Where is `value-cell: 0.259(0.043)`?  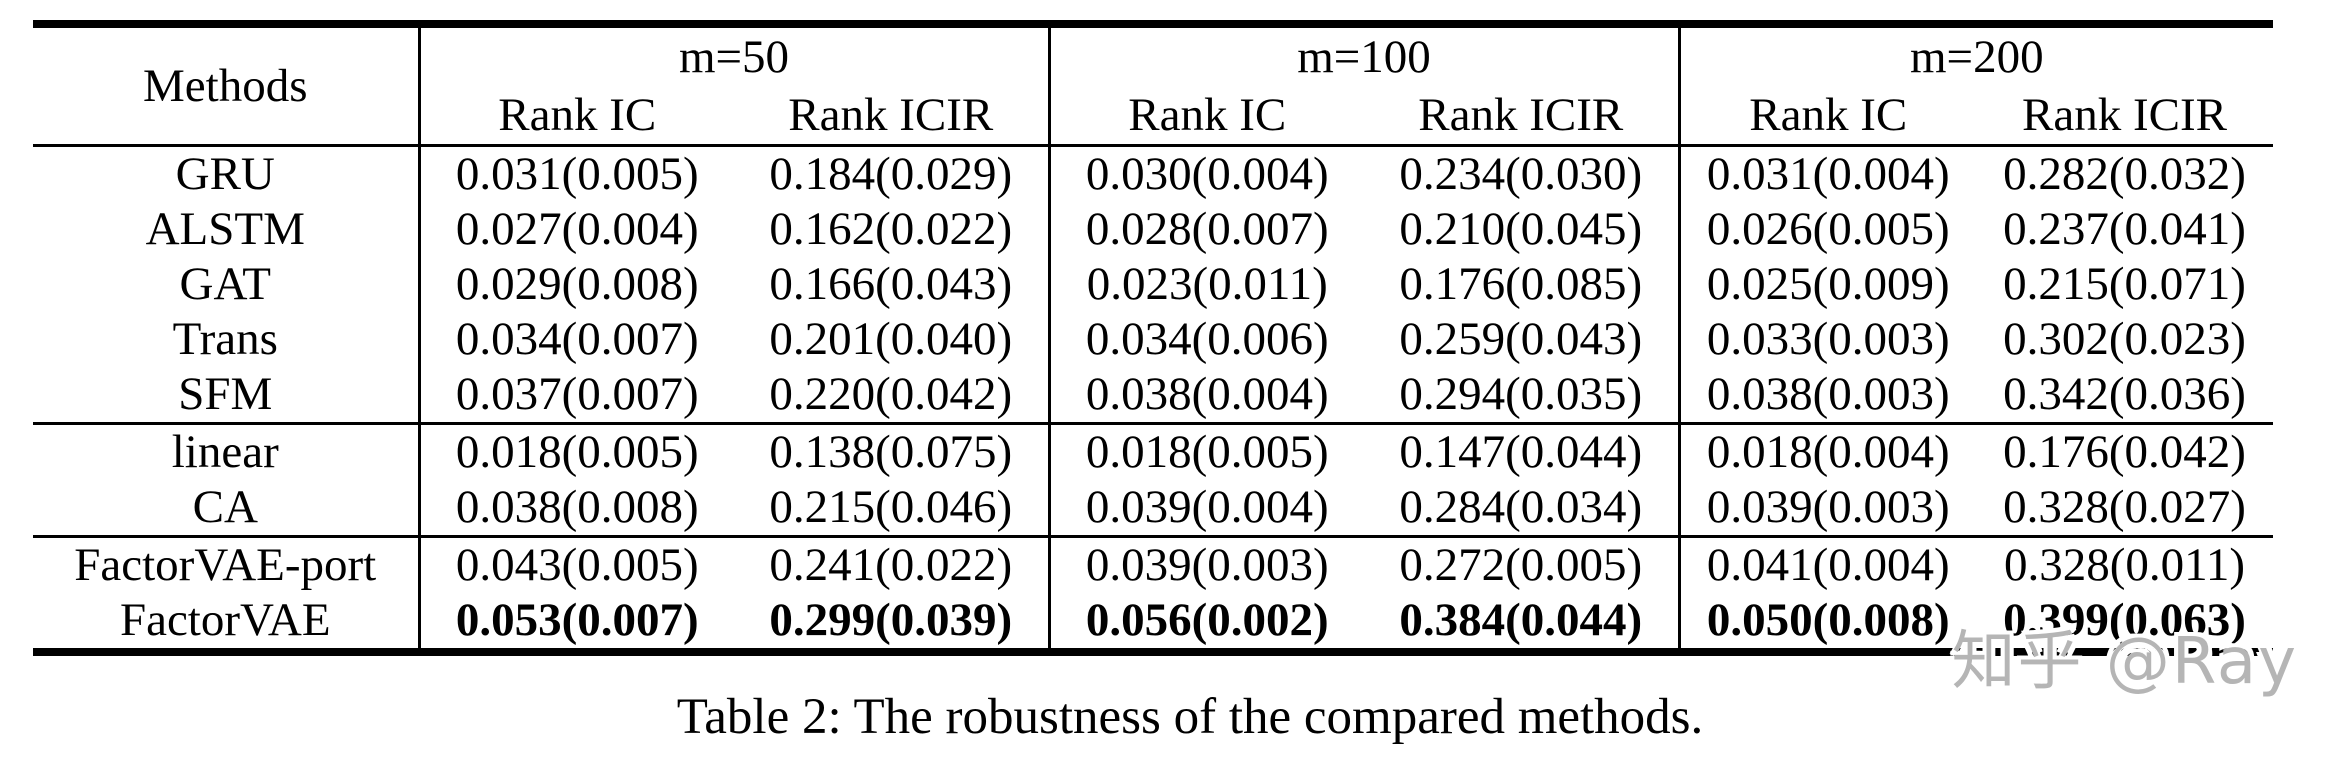
value-cell: 0.259(0.043) is located at coordinates (1521, 339).